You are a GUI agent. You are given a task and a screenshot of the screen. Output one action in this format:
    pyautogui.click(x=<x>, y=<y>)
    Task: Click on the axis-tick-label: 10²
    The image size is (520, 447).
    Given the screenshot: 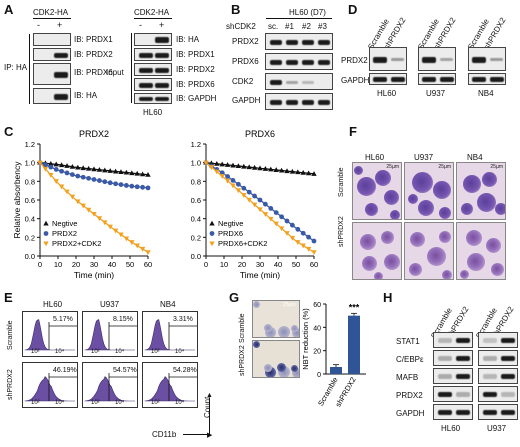 What is the action you would take?
    pyautogui.click(x=95, y=403)
    